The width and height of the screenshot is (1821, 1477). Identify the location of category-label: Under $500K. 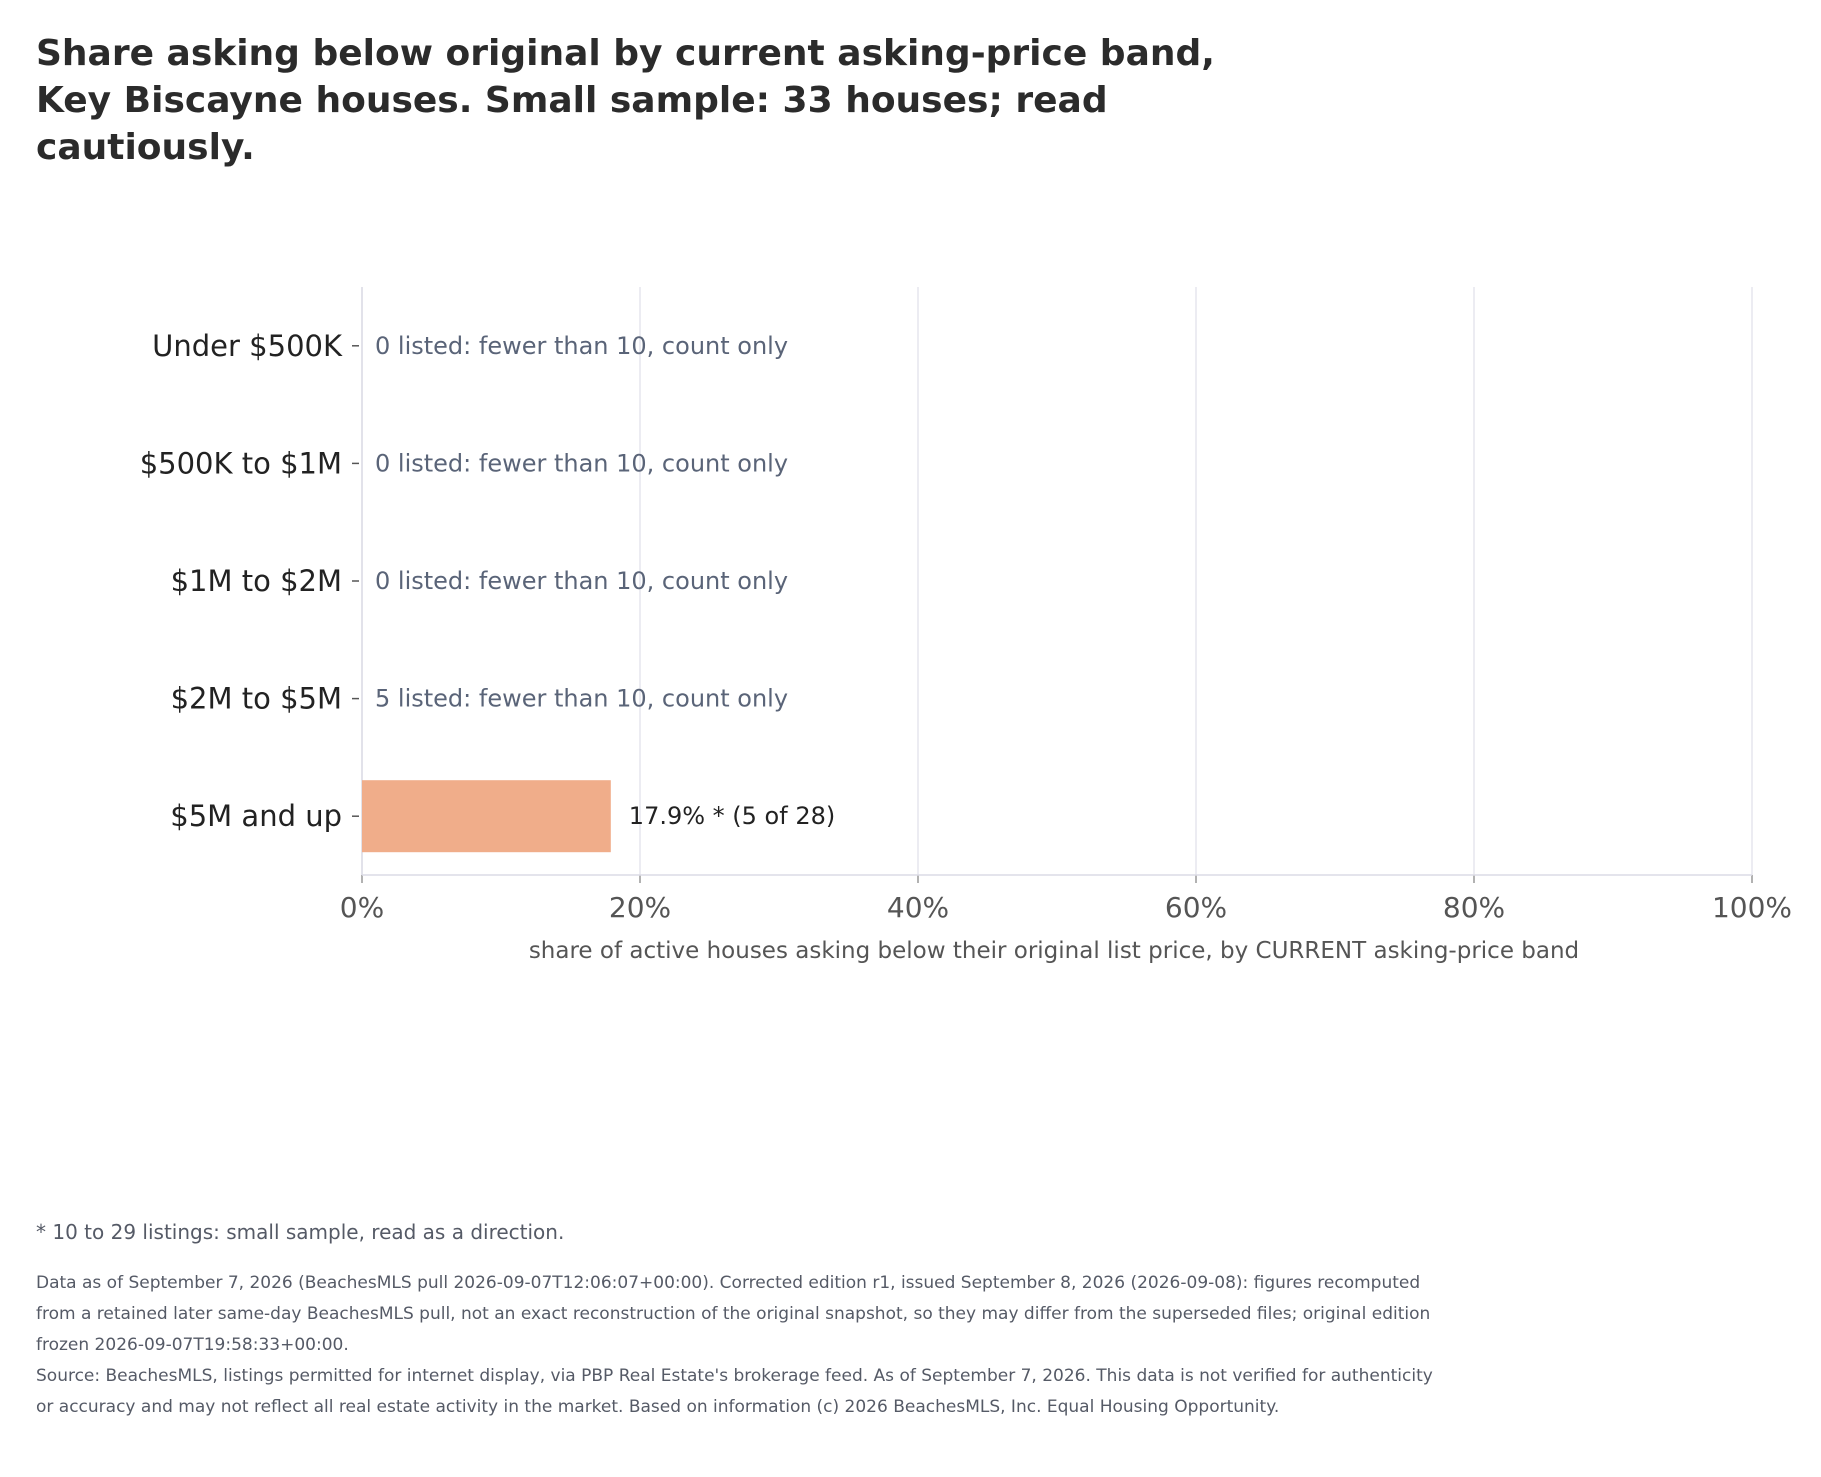
(247, 346).